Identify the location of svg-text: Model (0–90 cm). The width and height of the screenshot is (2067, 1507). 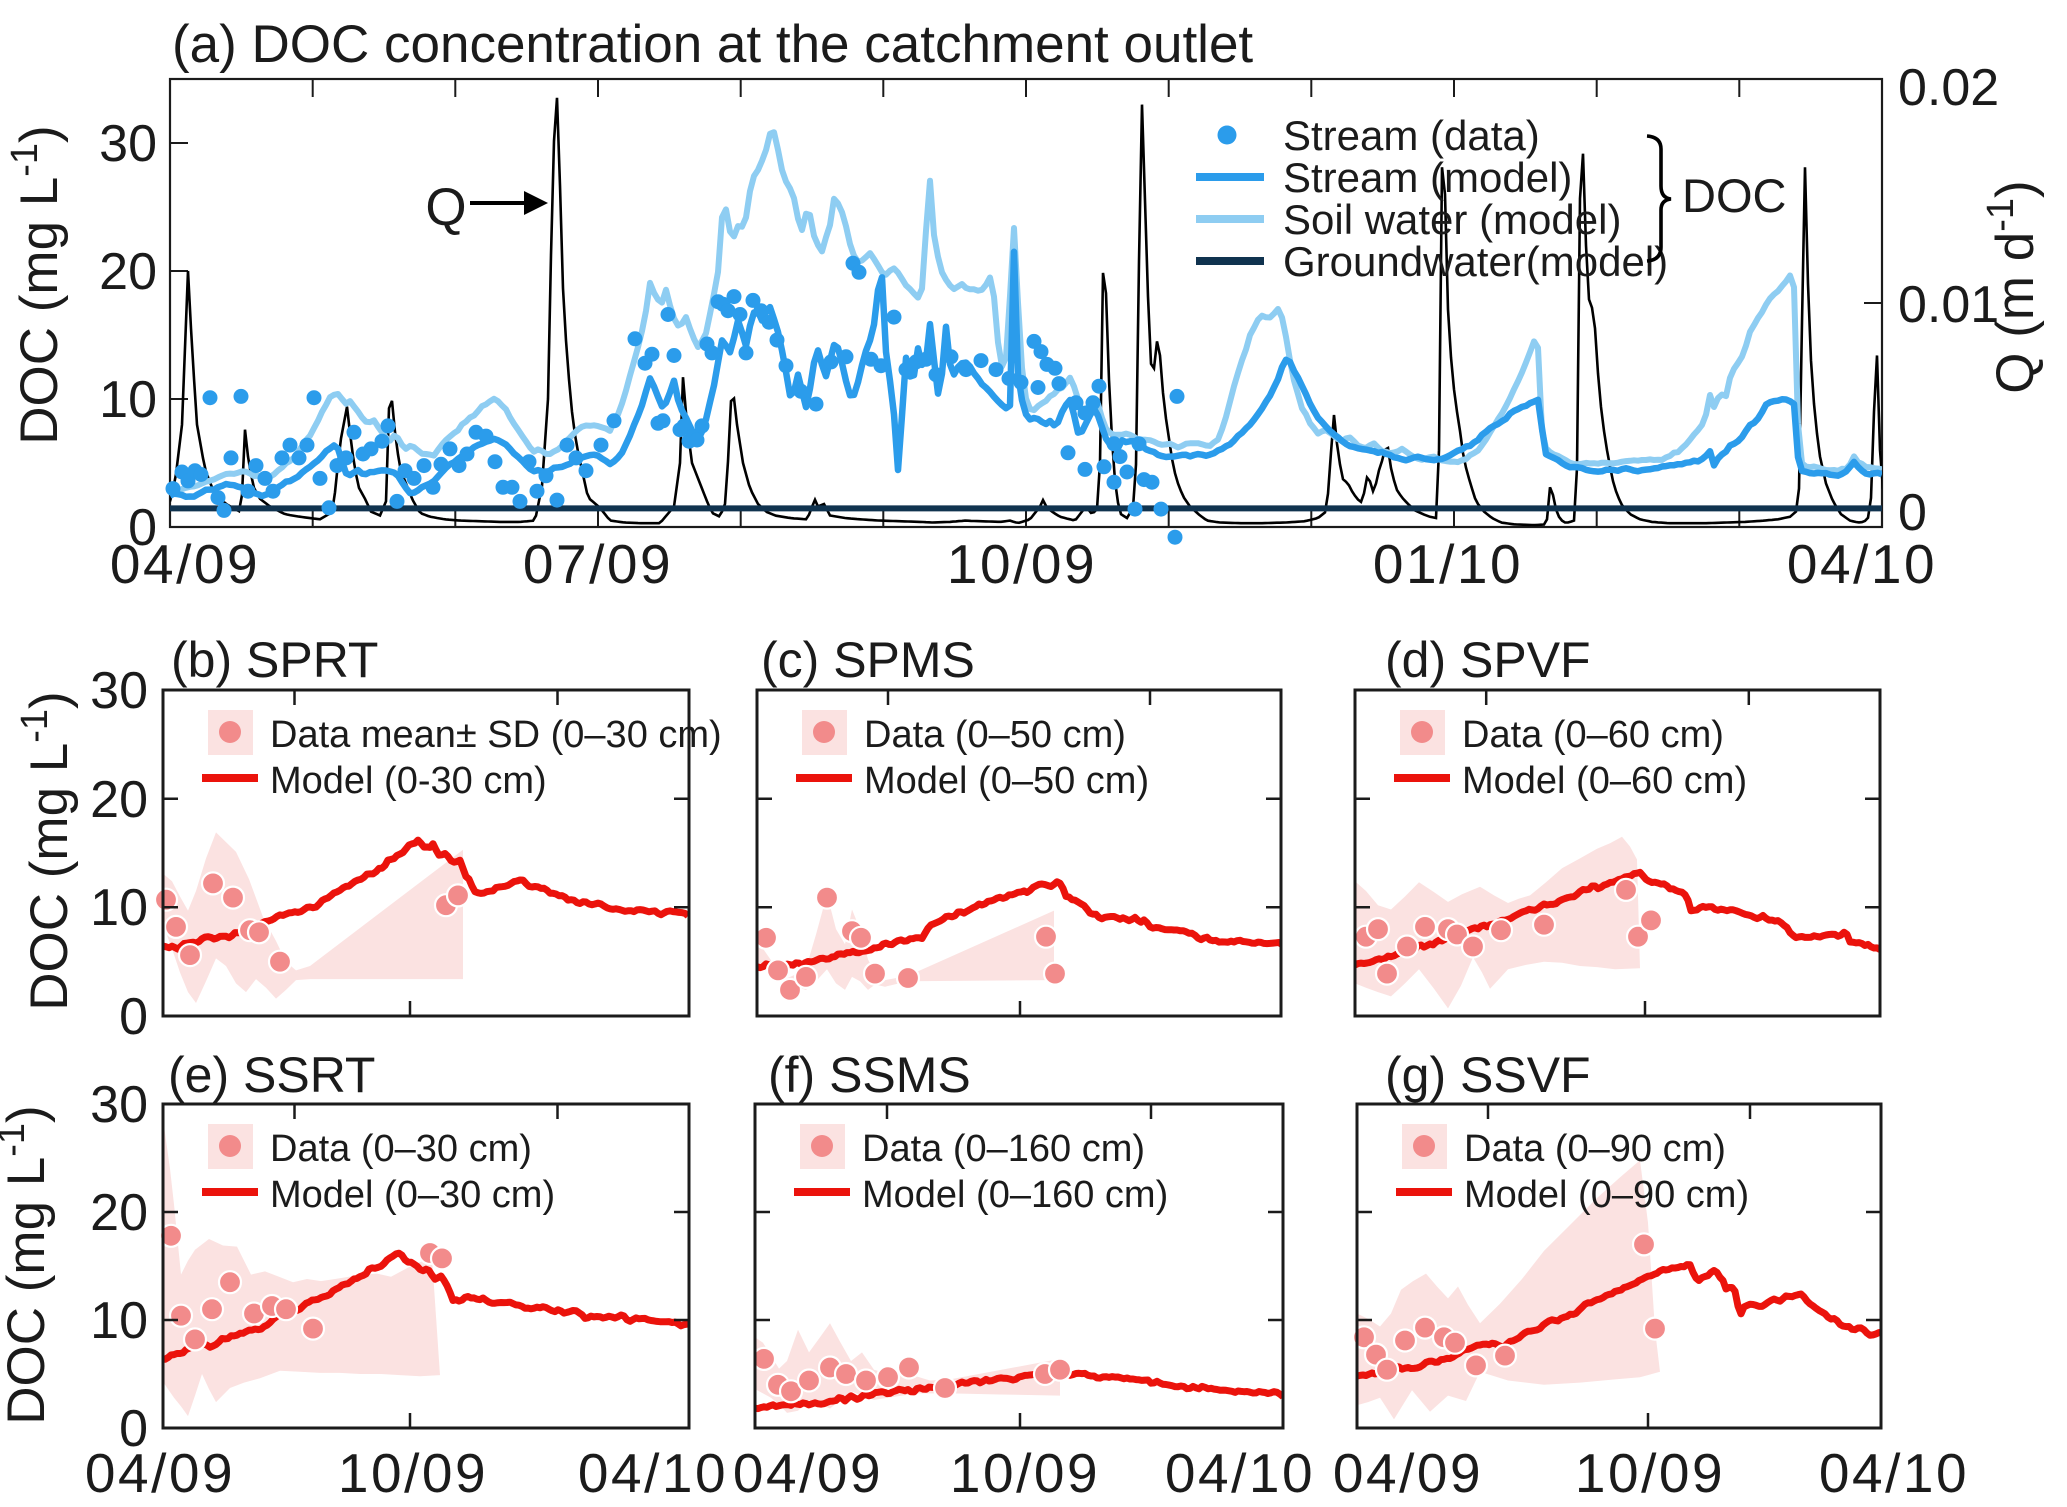
(1606, 1195).